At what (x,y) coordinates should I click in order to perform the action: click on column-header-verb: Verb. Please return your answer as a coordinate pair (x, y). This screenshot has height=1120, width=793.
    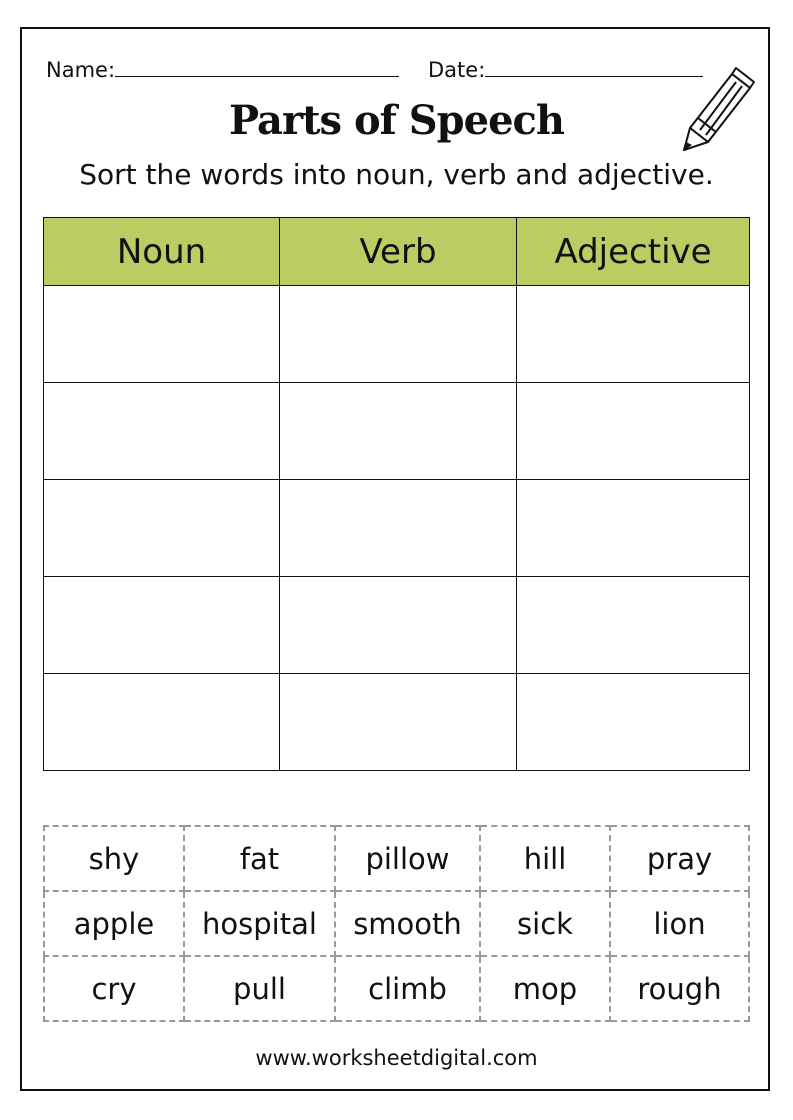
    Looking at the image, I should click on (398, 251).